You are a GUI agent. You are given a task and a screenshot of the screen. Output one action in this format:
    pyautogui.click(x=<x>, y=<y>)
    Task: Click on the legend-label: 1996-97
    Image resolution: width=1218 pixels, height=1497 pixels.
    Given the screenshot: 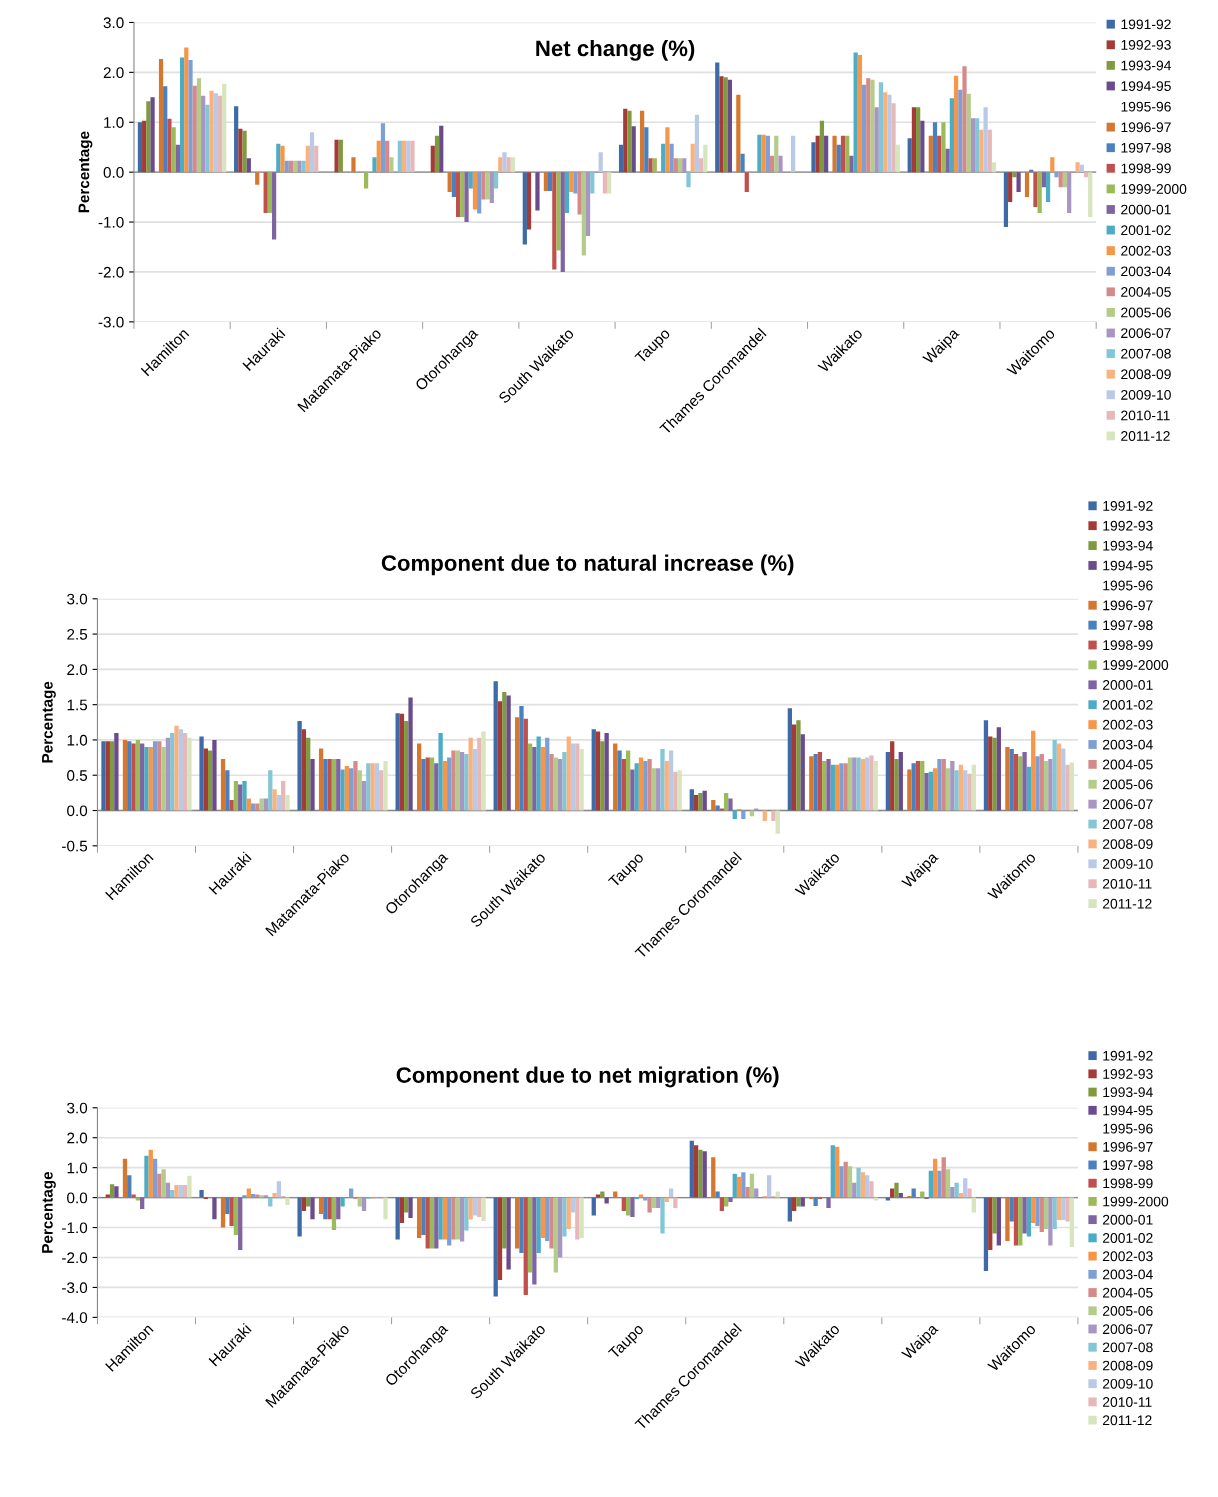 What is the action you would take?
    pyautogui.click(x=1128, y=1146)
    